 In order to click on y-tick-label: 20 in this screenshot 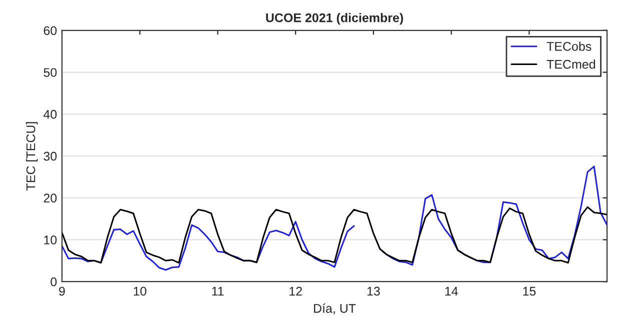, I will do `click(50, 198)`.